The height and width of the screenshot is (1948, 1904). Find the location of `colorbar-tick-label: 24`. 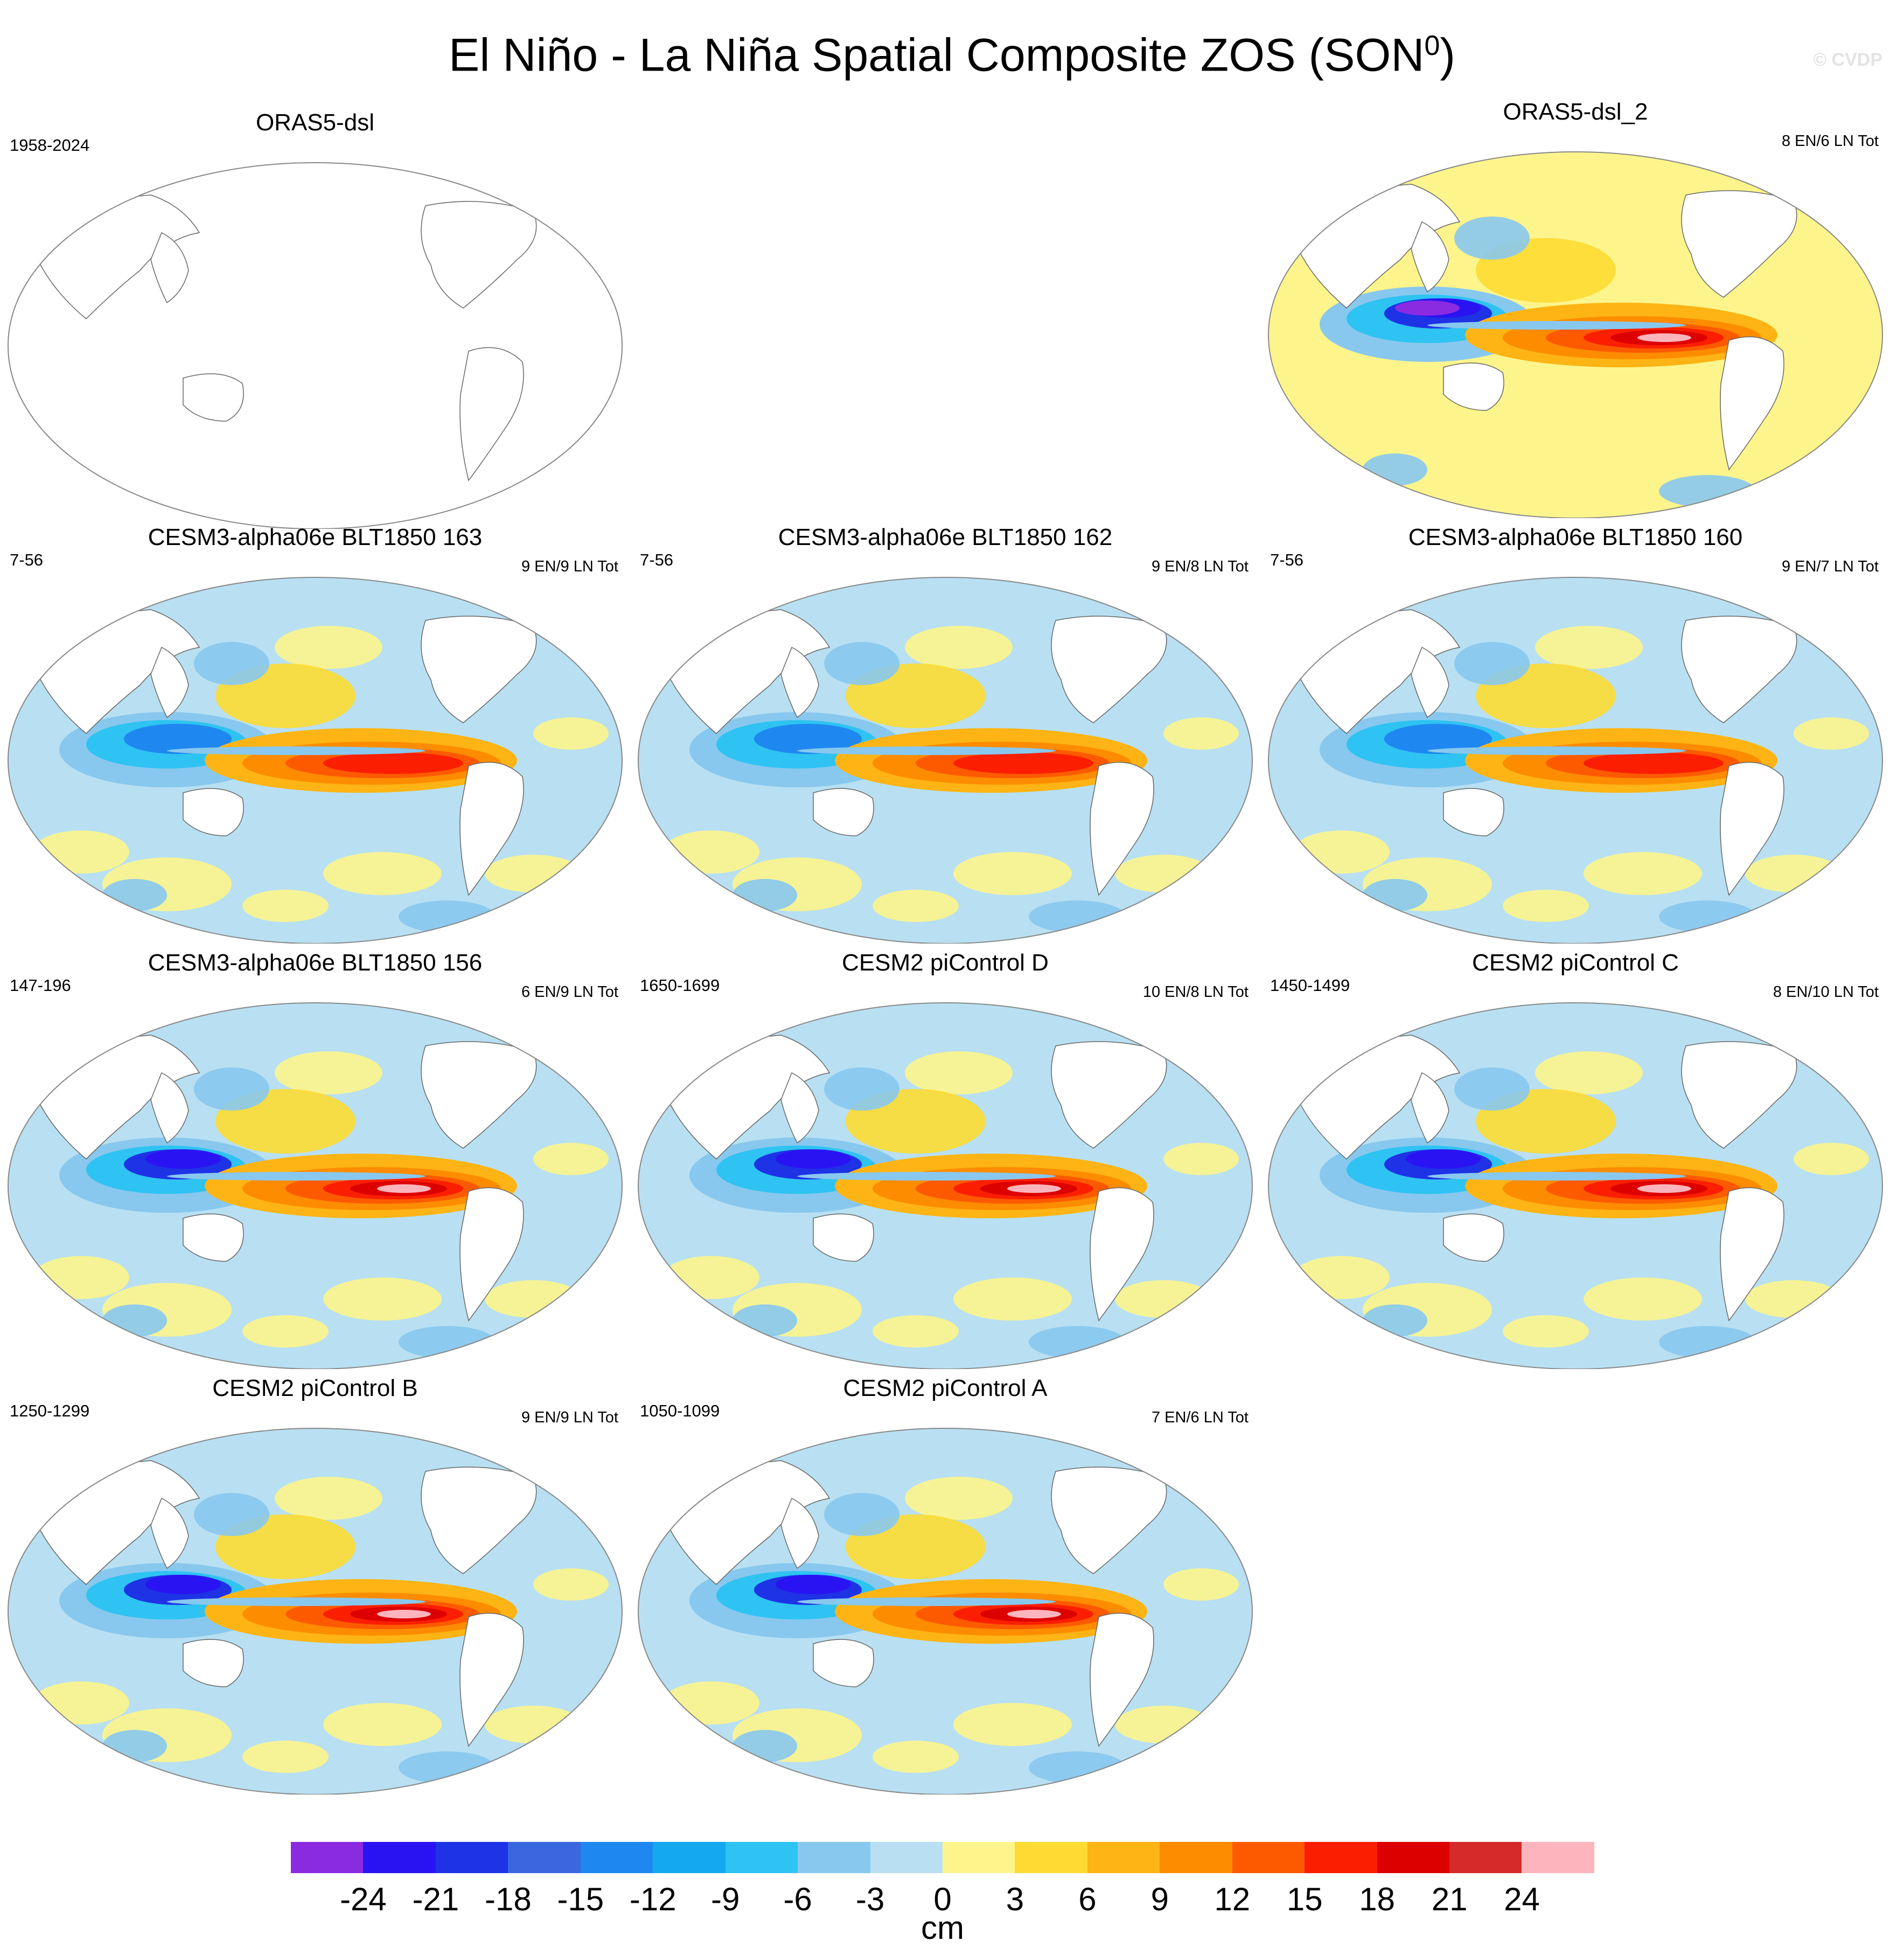

colorbar-tick-label: 24 is located at coordinates (1522, 1899).